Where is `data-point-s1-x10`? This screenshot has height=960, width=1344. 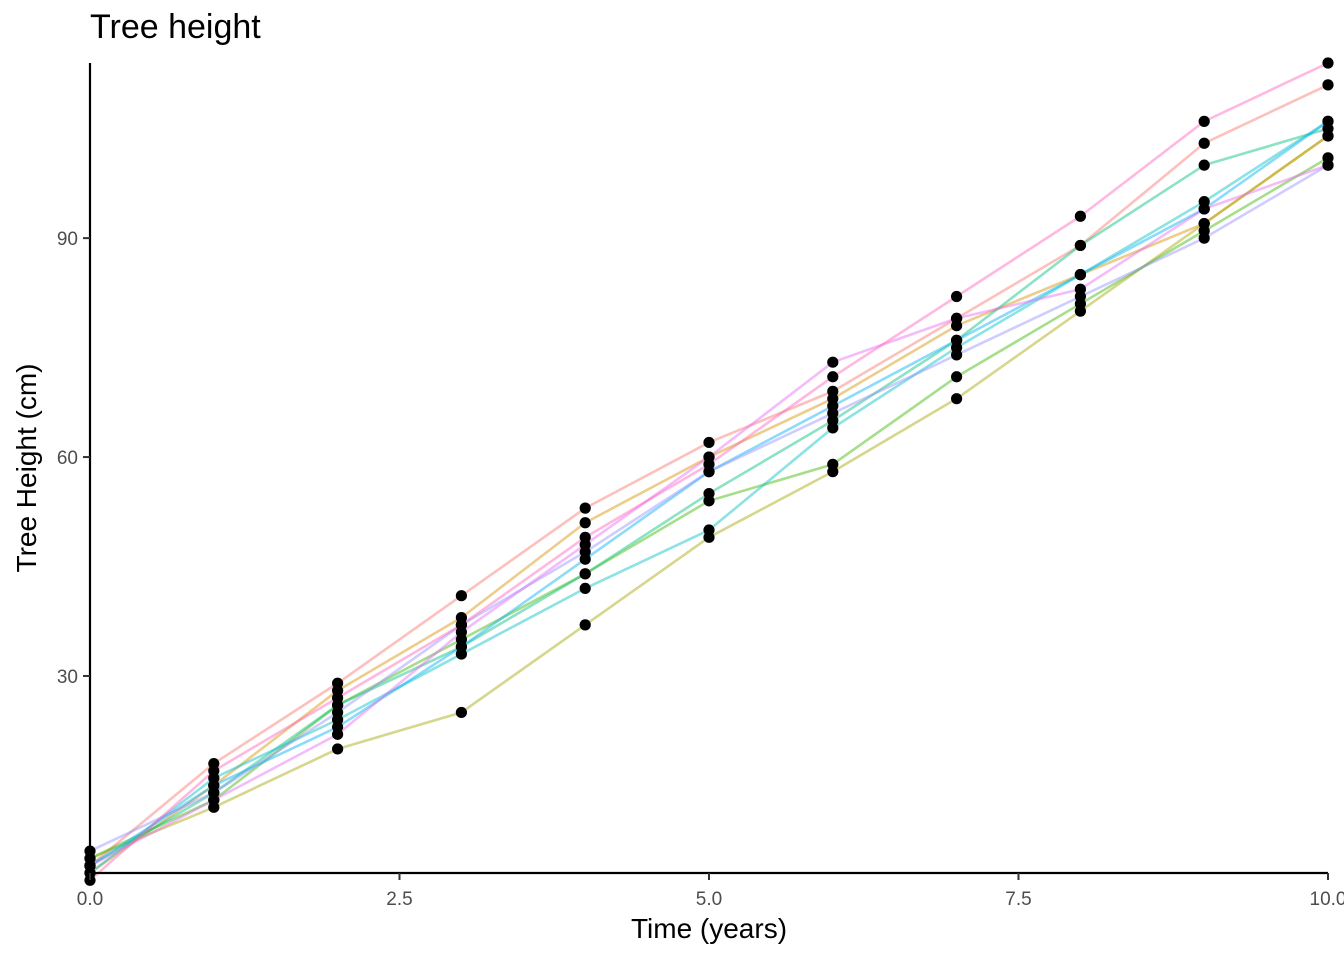
data-point-s1-x10 is located at coordinates (1328, 85).